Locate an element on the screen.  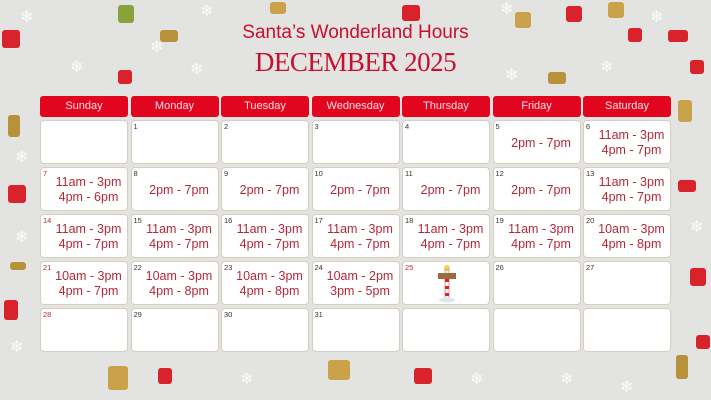
calendar-day-cell: 10 2pm - 7pm is located at coordinates (355, 189).